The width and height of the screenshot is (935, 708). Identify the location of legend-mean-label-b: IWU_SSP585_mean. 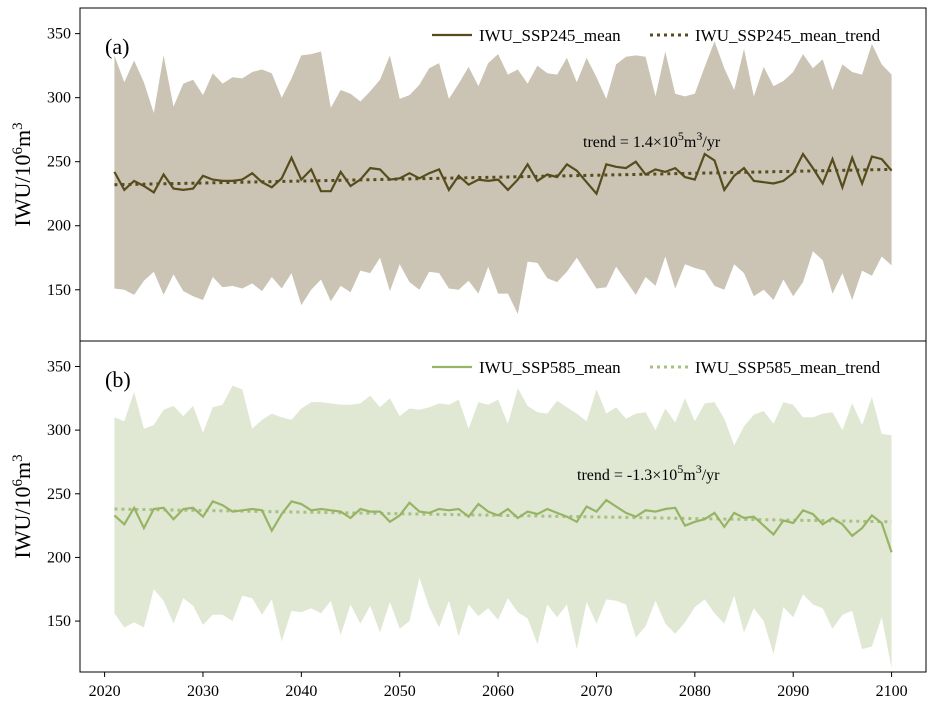
(550, 367).